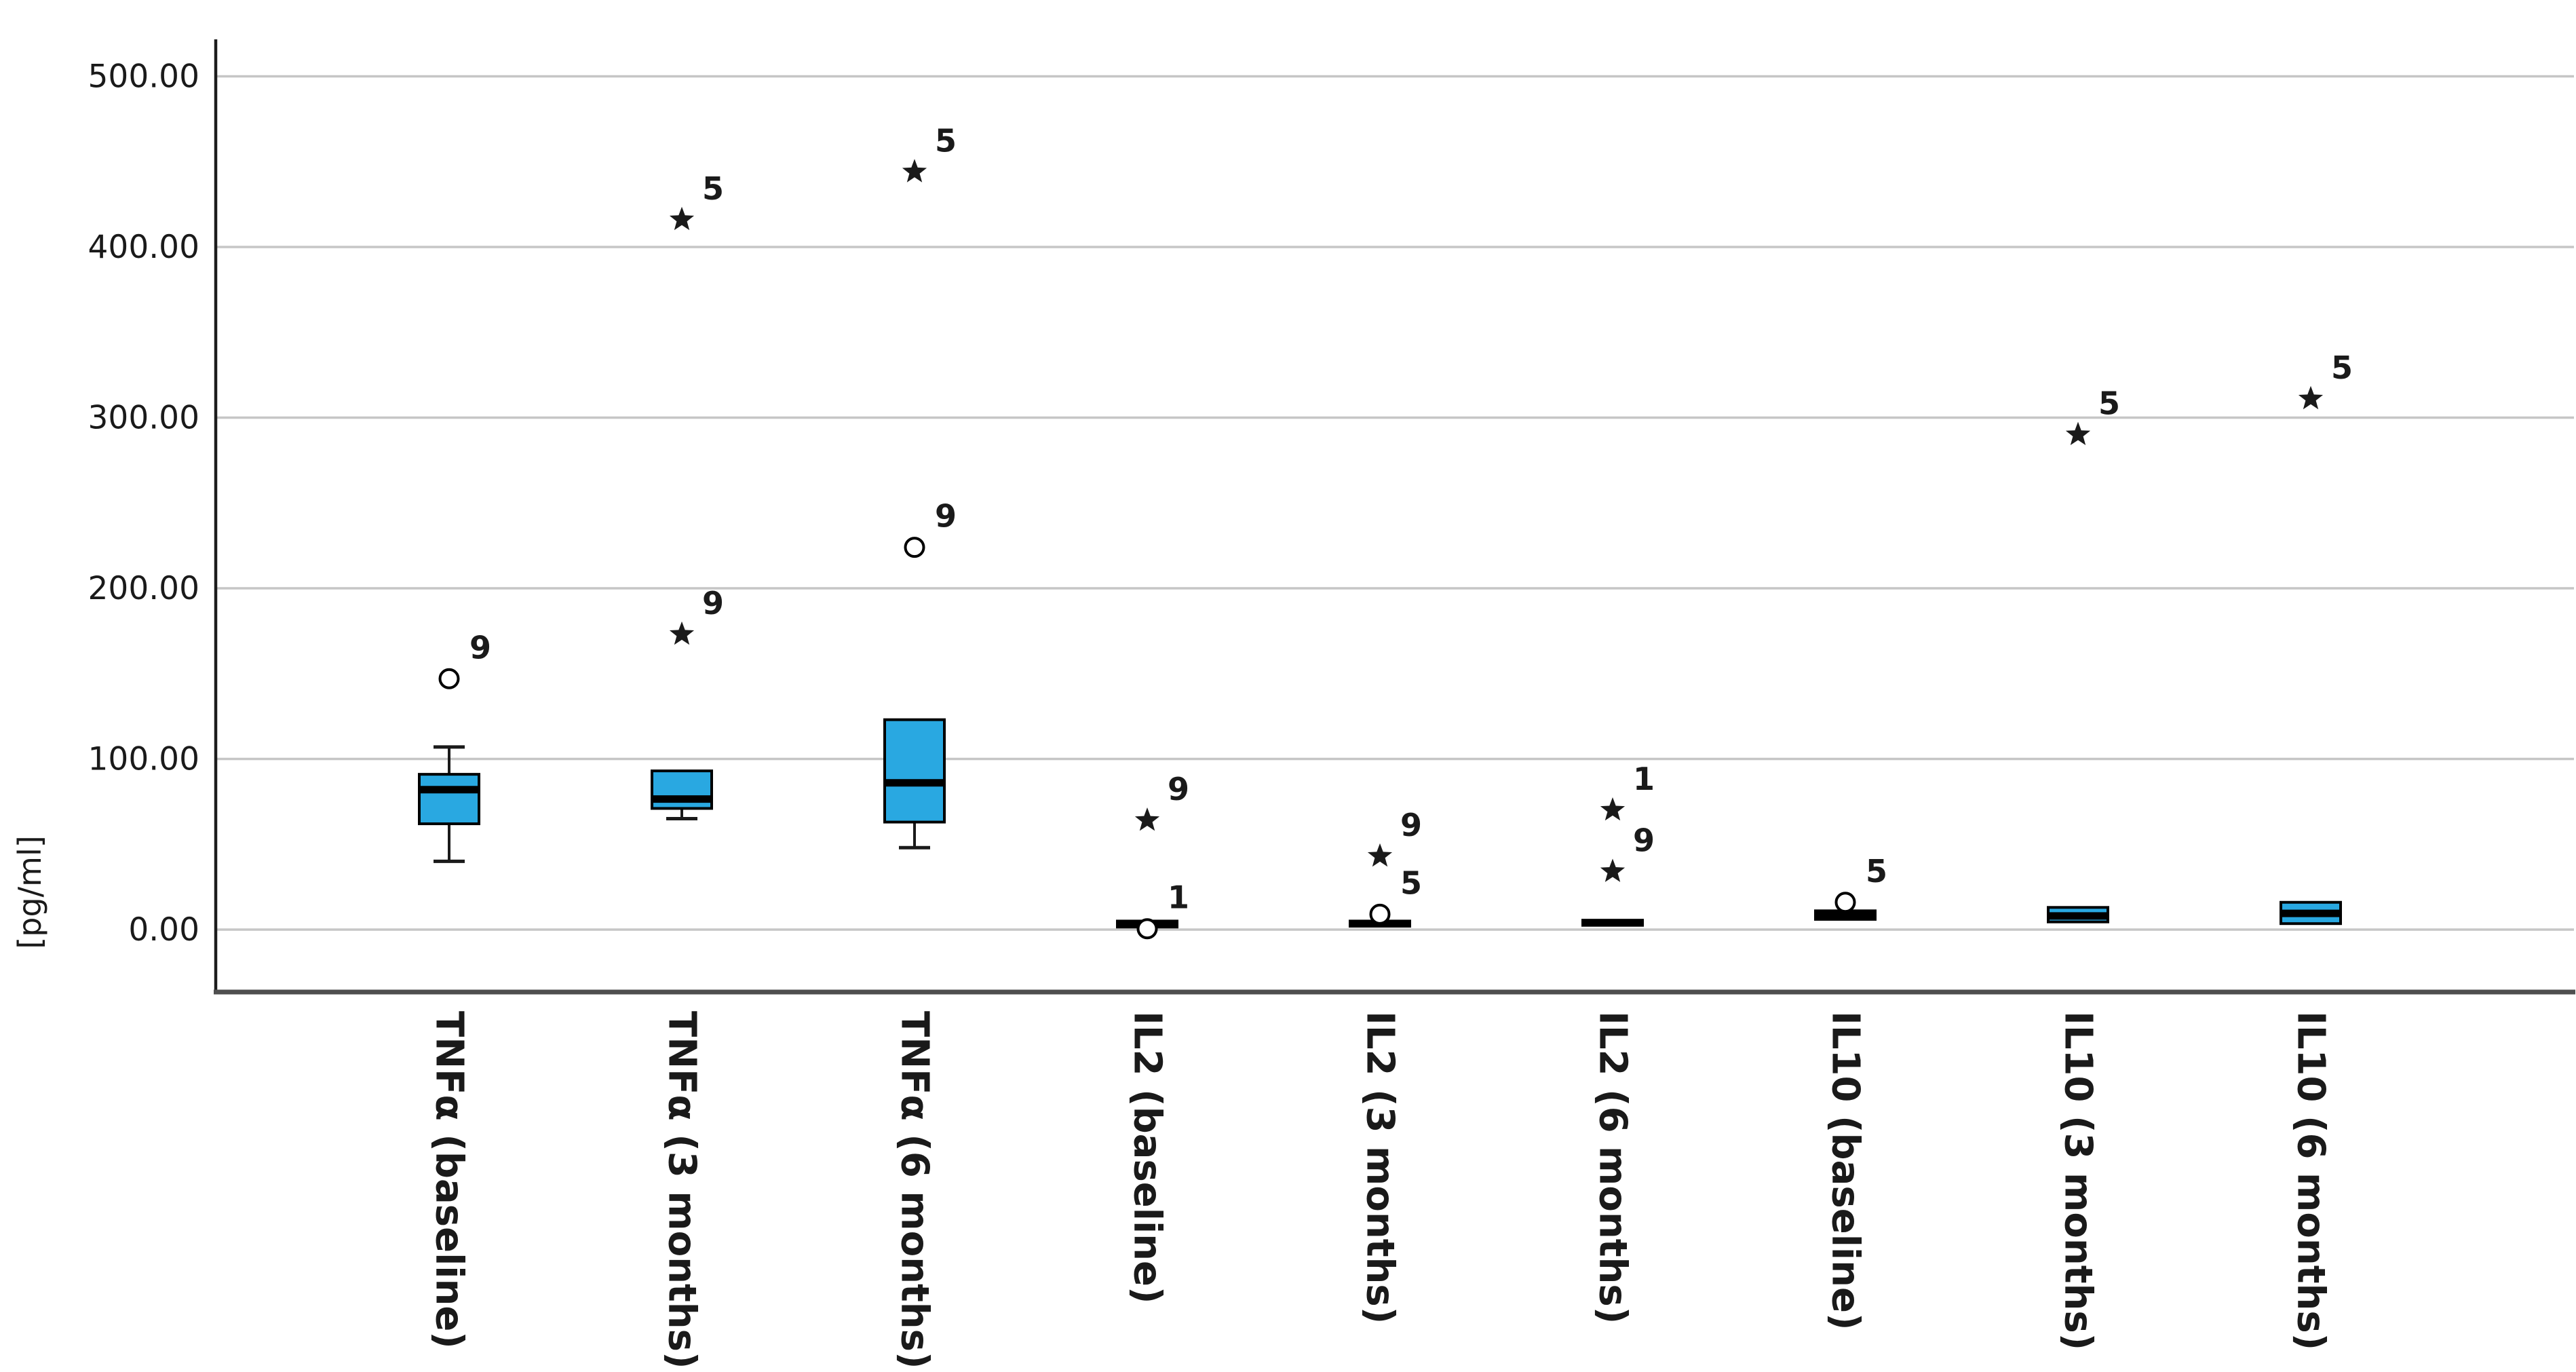 The height and width of the screenshot is (1372, 2576). What do you see at coordinates (2311, 1180) in the screenshot?
I see `x-category-label: IL10 (6 months)` at bounding box center [2311, 1180].